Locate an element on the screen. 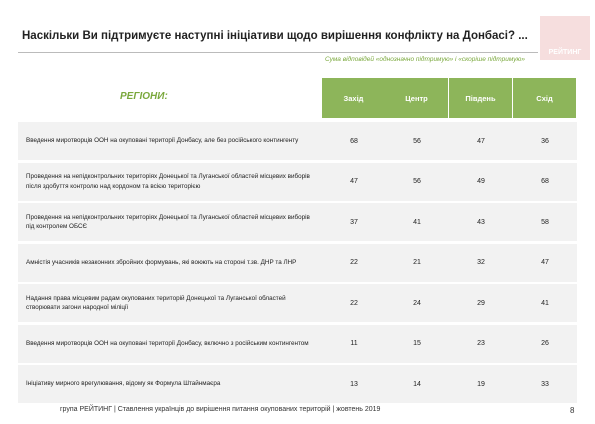 This screenshot has height=424, width=595. column-header: Схід is located at coordinates (545, 98).